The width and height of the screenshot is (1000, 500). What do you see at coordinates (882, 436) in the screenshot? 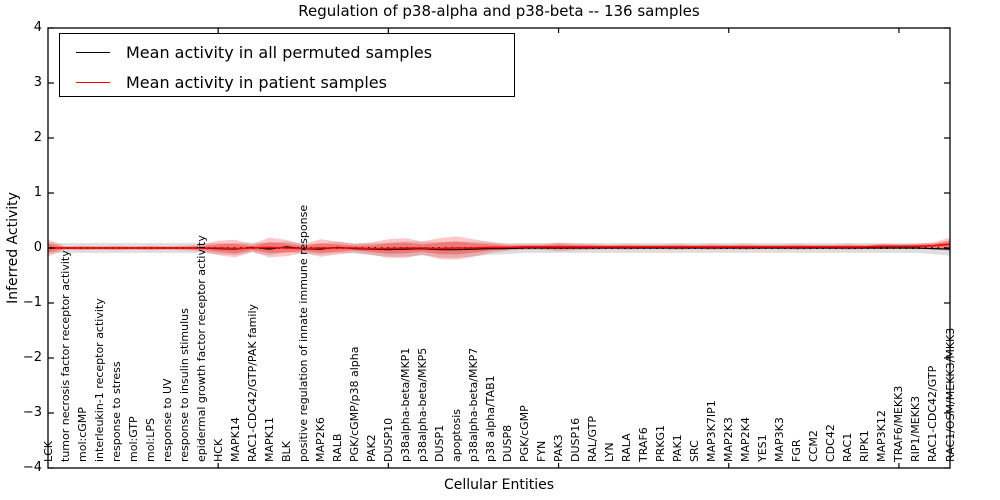
I see `x-tick-label: MAP3K12` at bounding box center [882, 436].